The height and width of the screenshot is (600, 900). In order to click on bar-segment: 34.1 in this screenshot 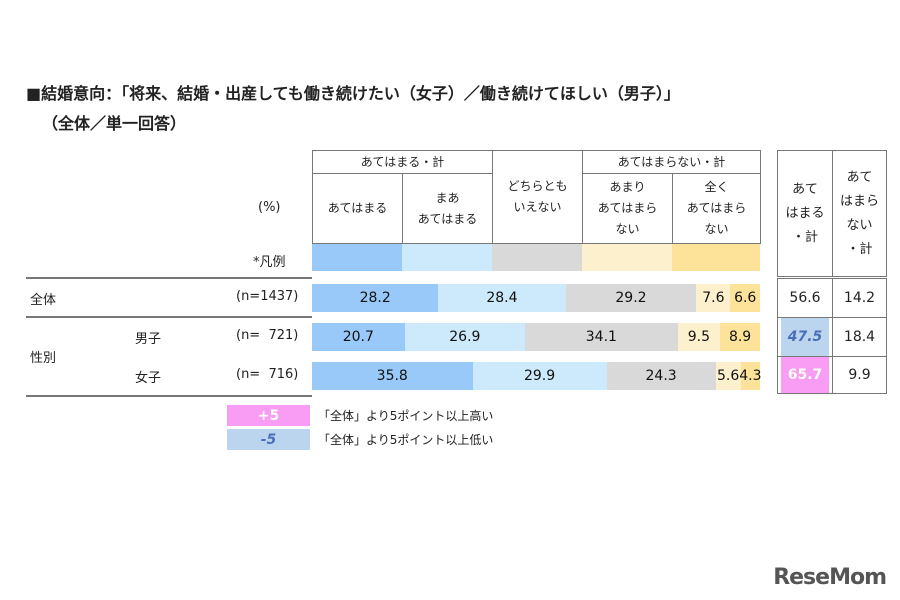, I will do `click(601, 337)`.